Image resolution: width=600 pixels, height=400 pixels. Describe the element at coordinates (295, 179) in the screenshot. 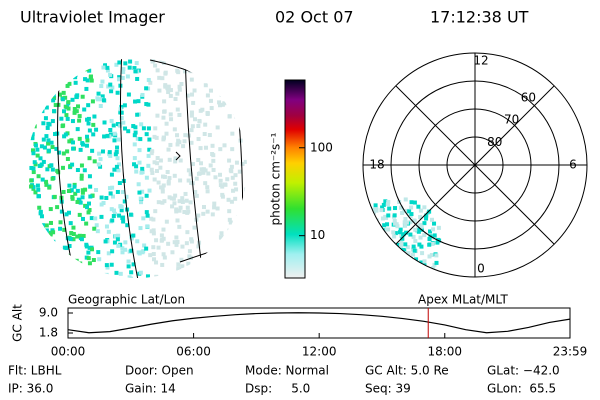

I see `colorbar` at that location.